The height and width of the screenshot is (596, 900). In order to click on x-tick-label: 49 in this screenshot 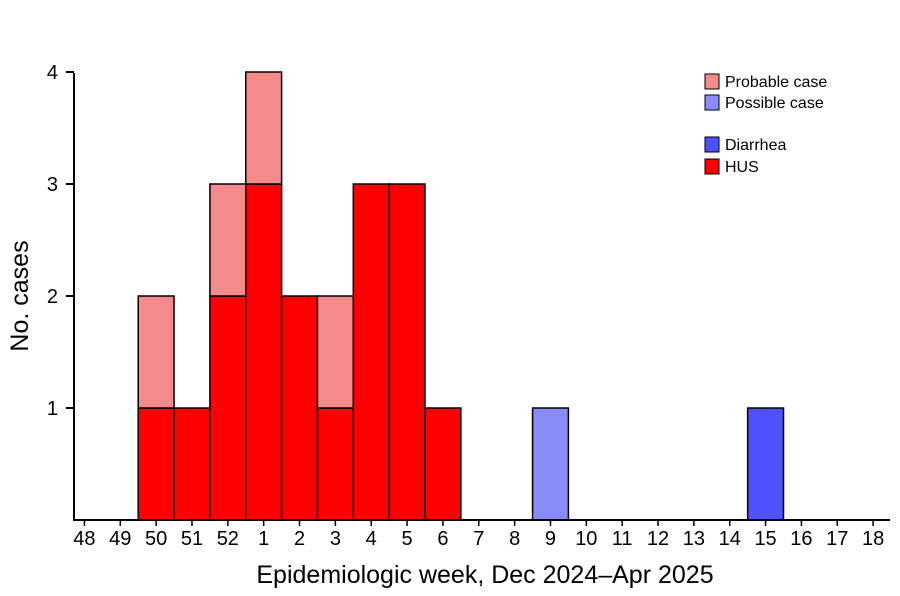, I will do `click(120, 539)`.